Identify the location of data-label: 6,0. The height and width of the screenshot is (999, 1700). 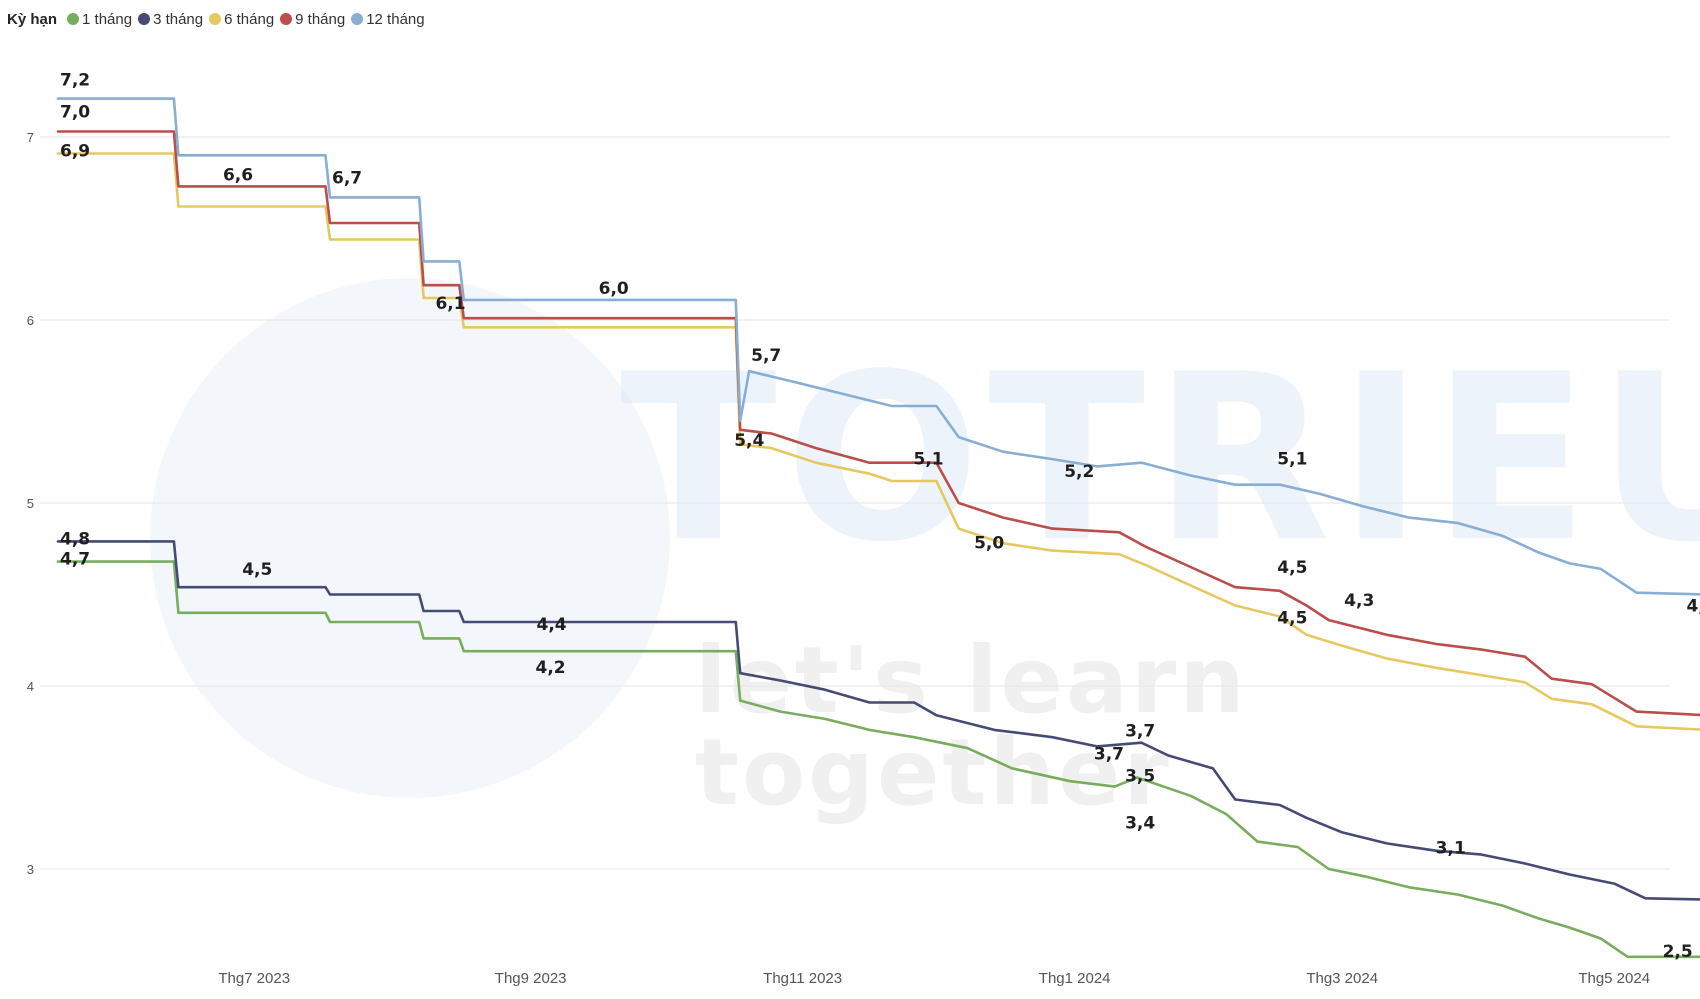
(614, 289).